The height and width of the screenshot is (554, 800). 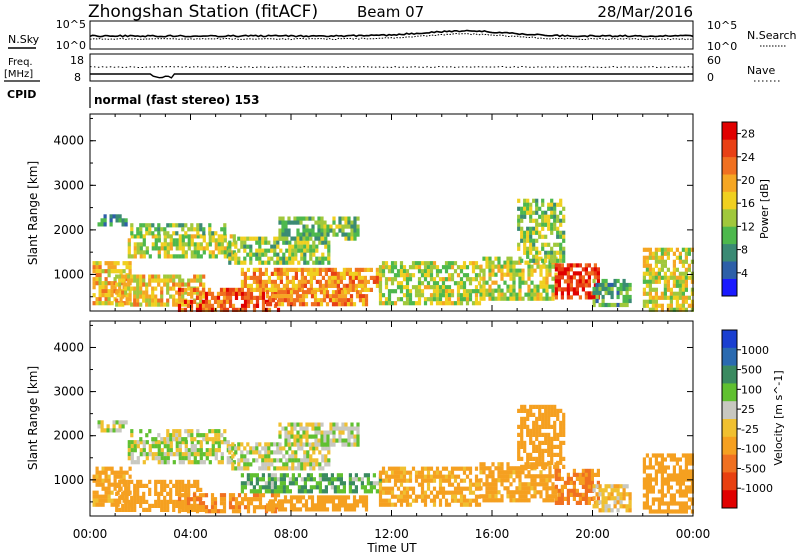 What do you see at coordinates (722, 46) in the screenshot?
I see `nsearch-axis-bottom: 10^0` at bounding box center [722, 46].